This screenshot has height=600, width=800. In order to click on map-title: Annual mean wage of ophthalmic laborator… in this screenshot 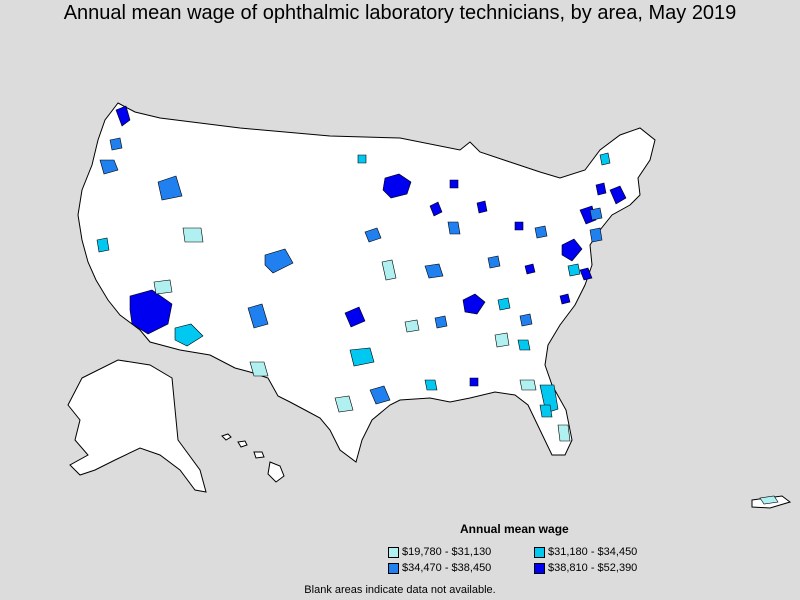, I will do `click(400, 13)`.